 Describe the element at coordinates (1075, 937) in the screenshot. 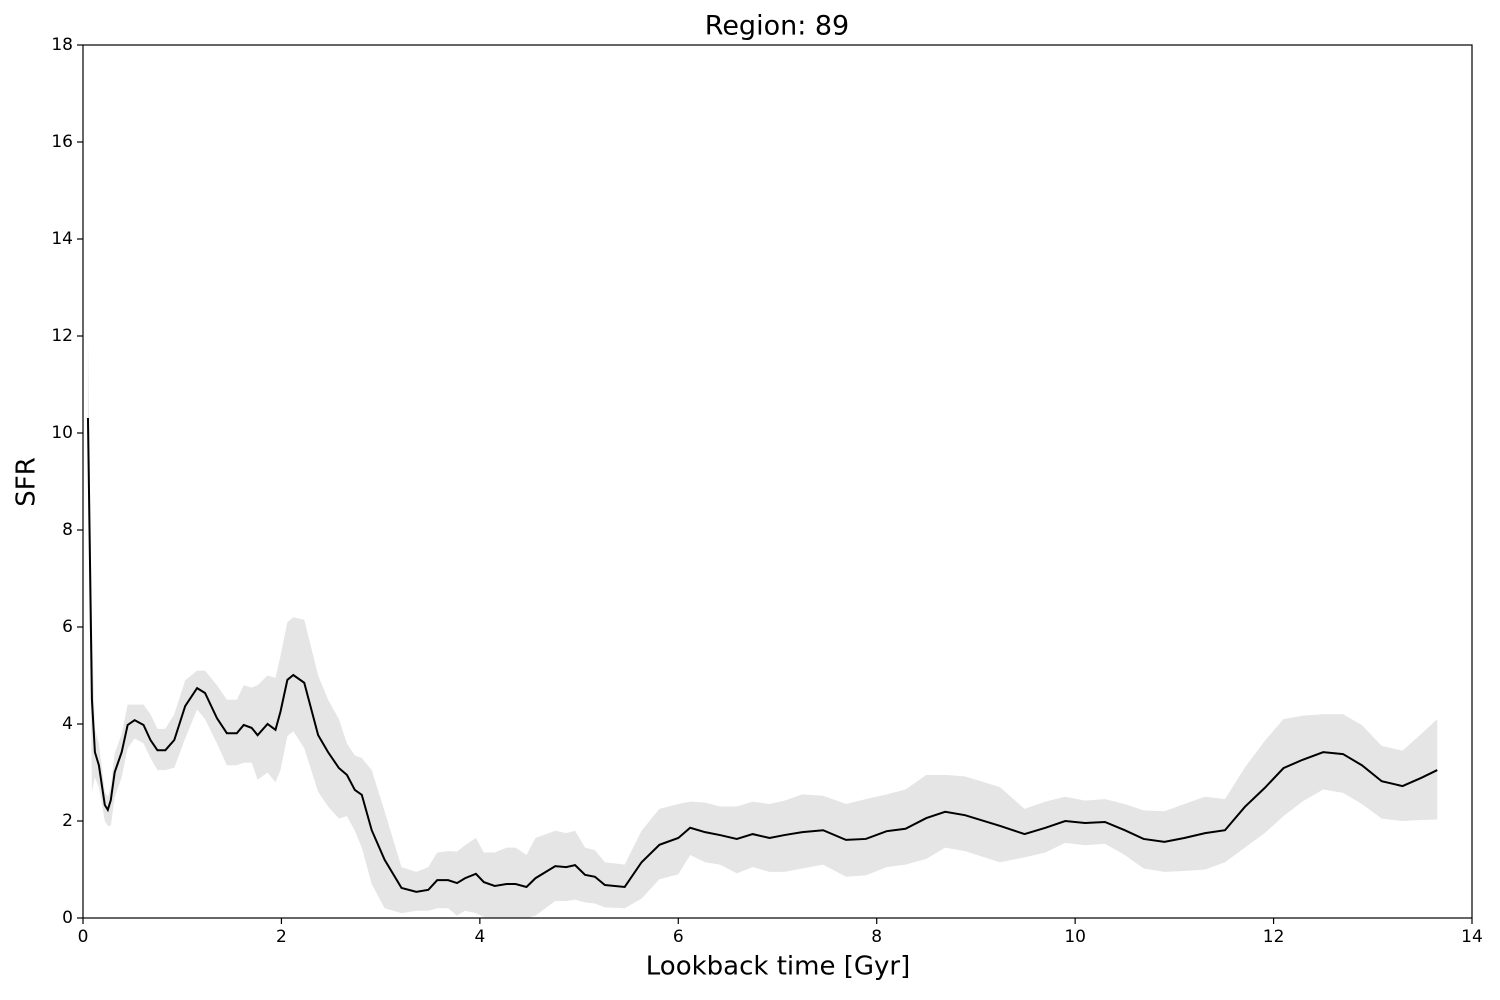

I see `x-tick-label: 10` at that location.